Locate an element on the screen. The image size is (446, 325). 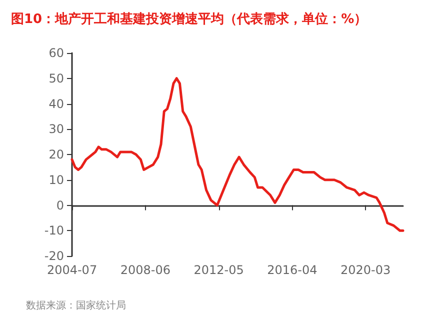
y-tick-label: 0 is located at coordinates (60, 205).